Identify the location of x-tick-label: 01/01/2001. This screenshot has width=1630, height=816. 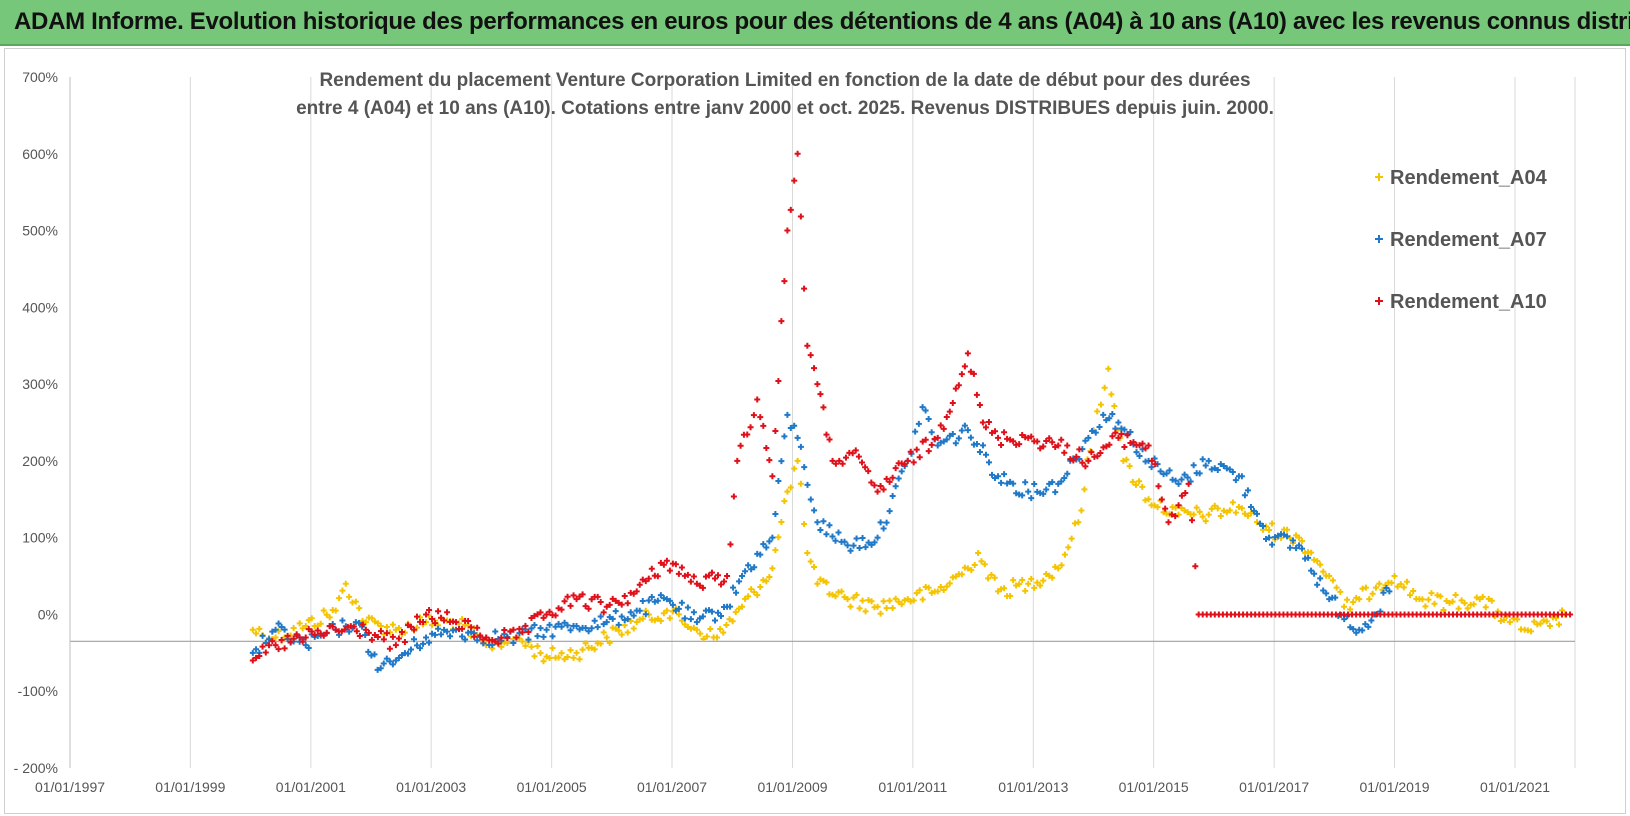
(311, 787).